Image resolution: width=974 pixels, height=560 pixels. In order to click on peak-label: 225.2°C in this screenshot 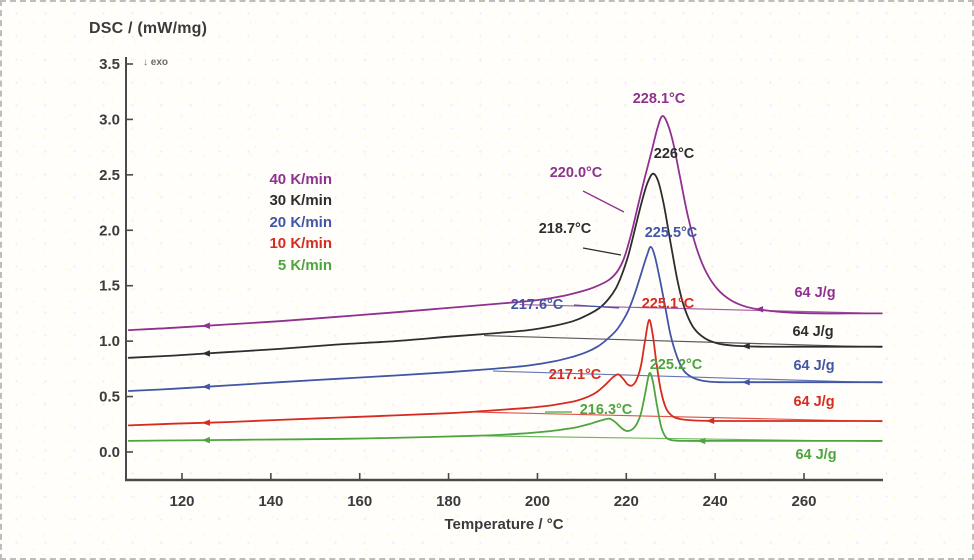, I will do `click(676, 365)`.